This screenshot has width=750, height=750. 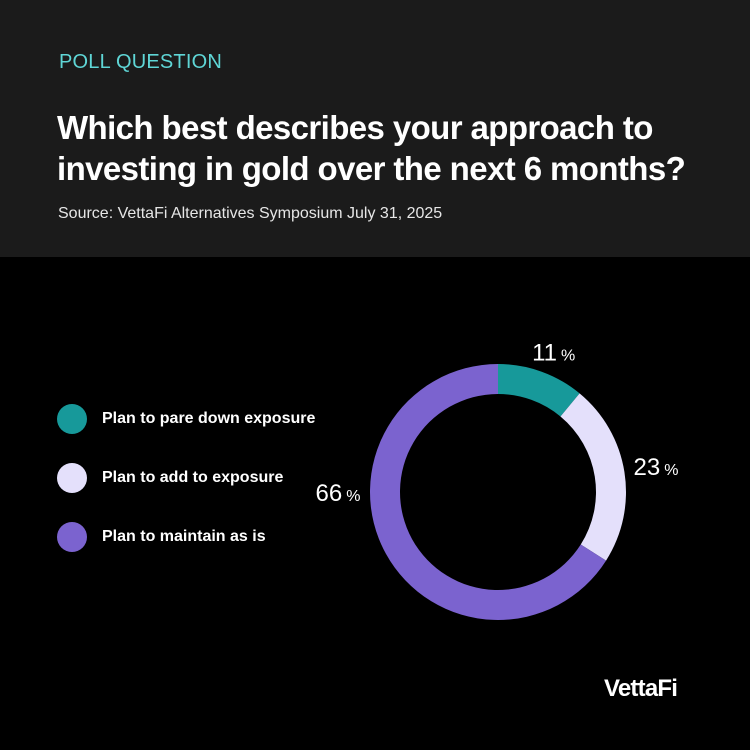 What do you see at coordinates (338, 493) in the screenshot?
I see `label-maintain: 66%` at bounding box center [338, 493].